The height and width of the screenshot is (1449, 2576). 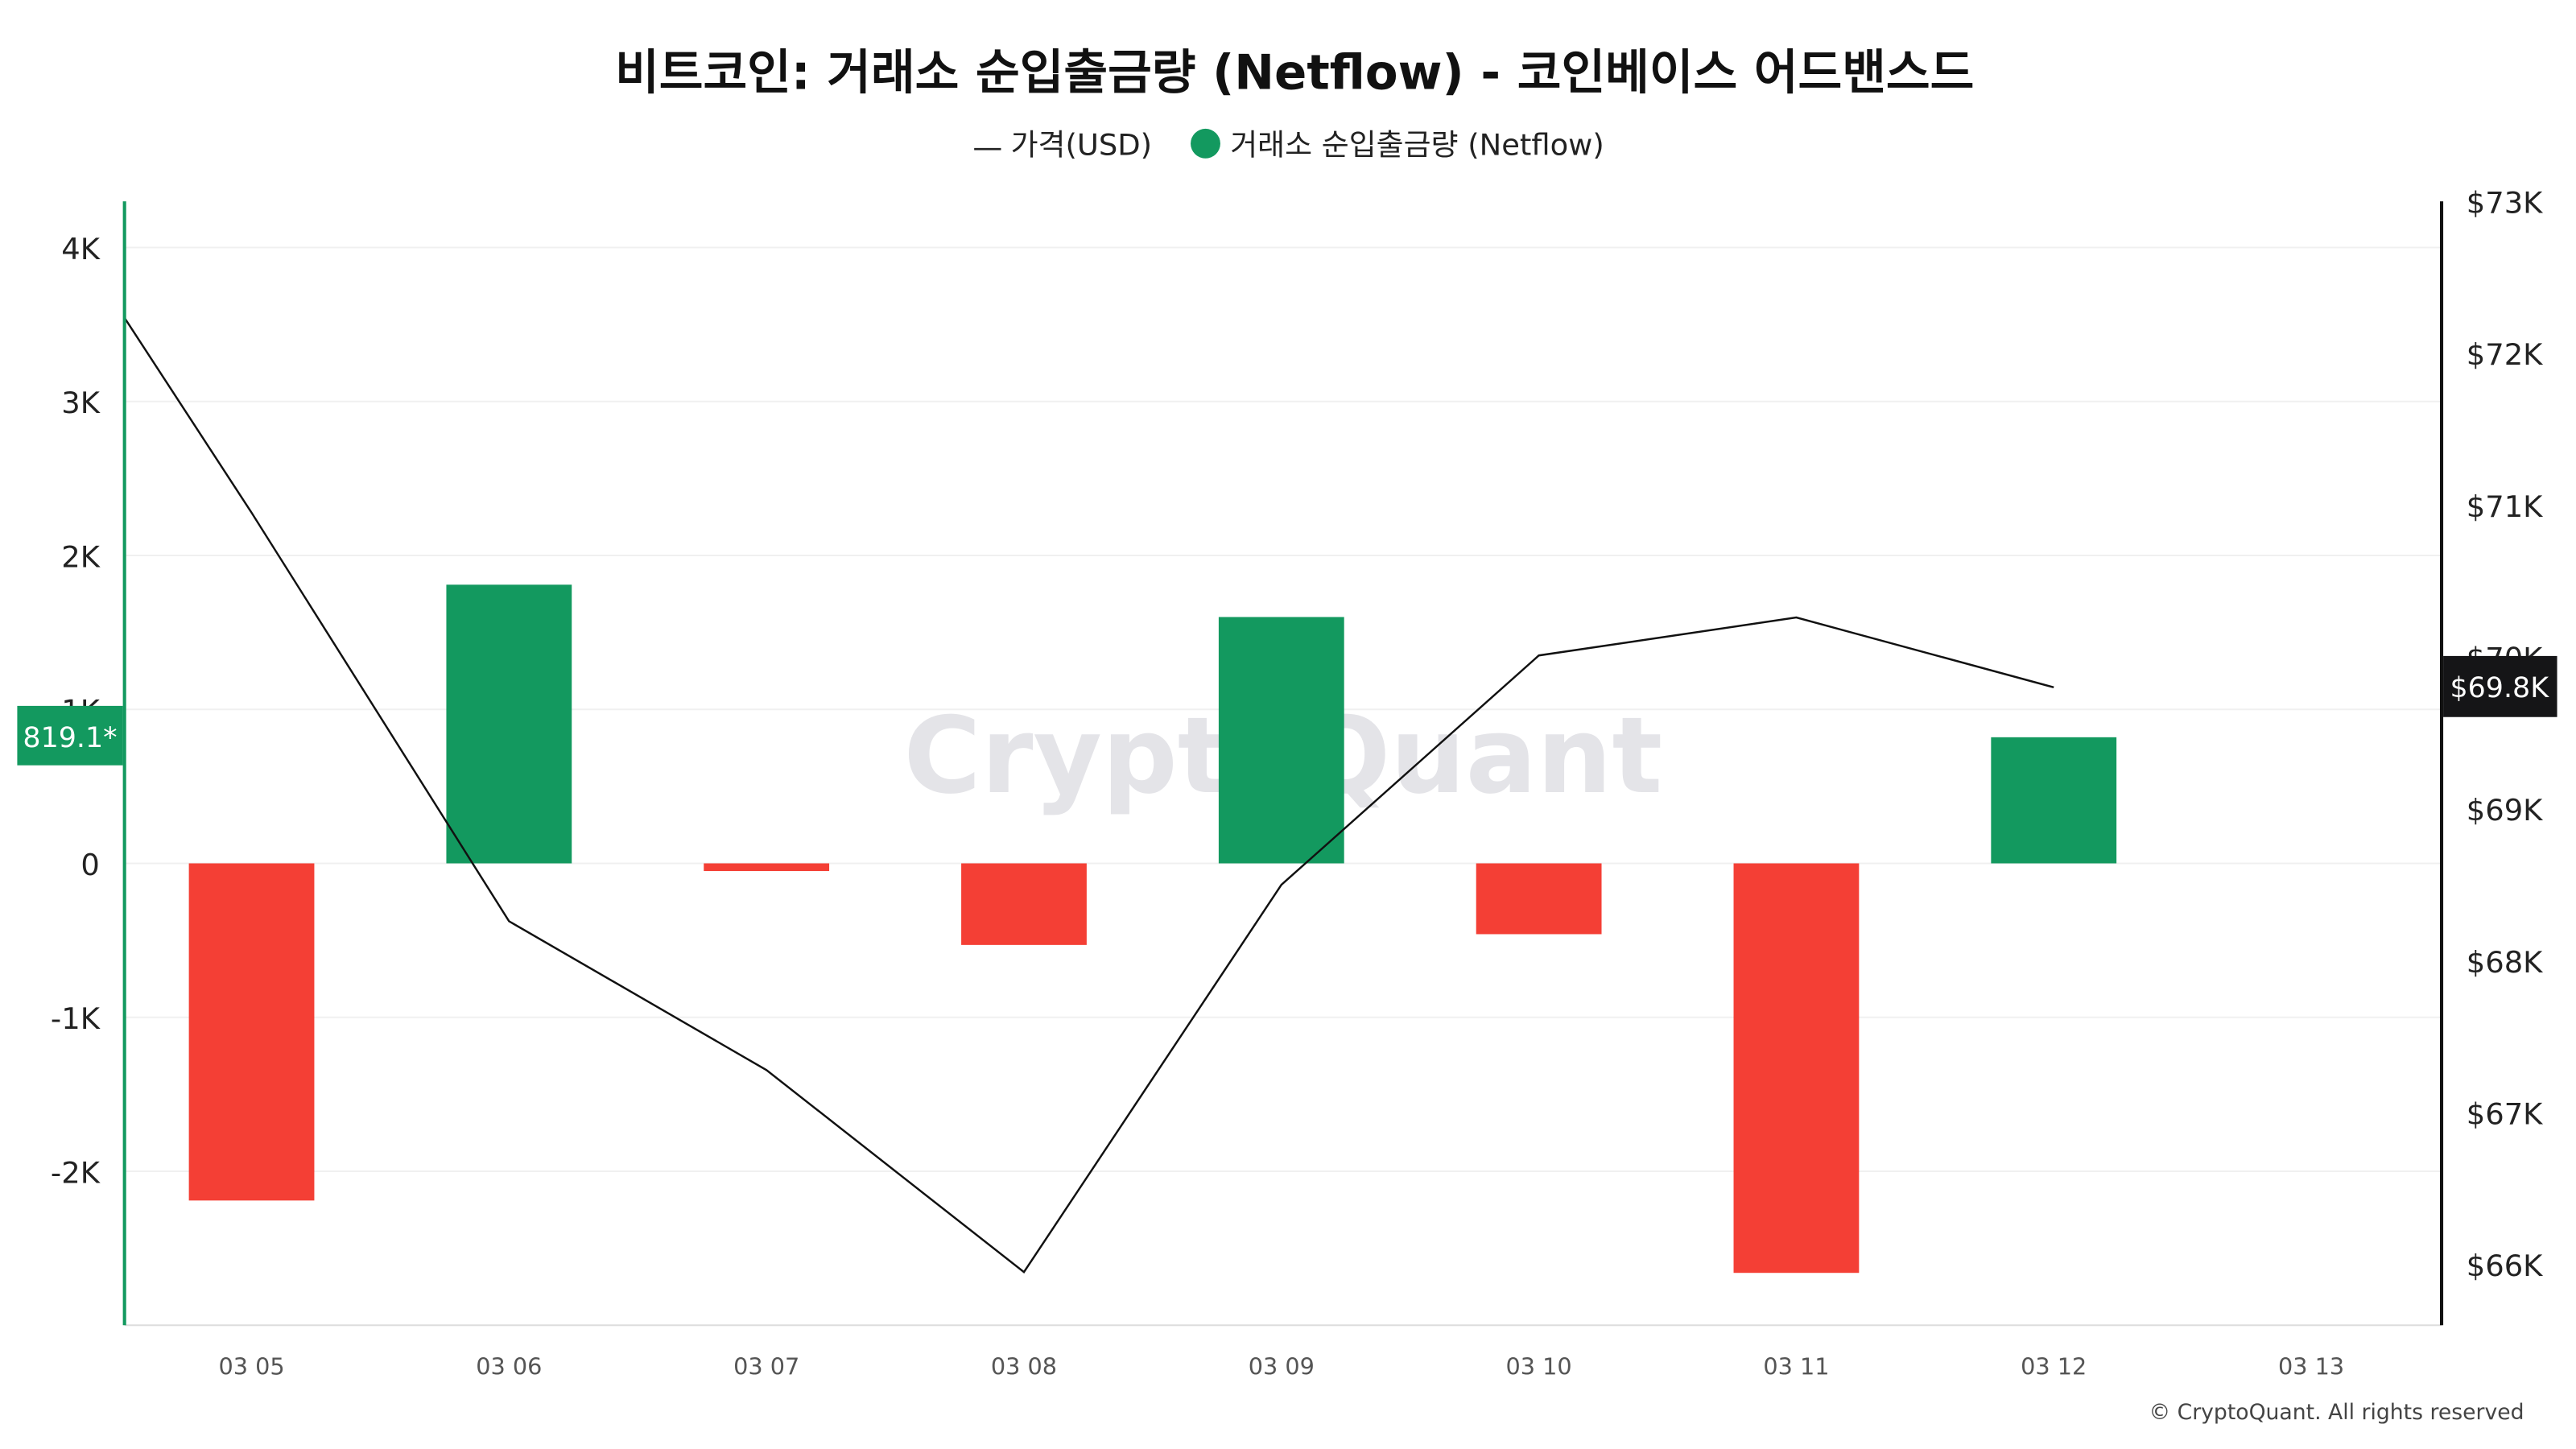 What do you see at coordinates (1024, 1367) in the screenshot?
I see `x-tick-label: 03 08` at bounding box center [1024, 1367].